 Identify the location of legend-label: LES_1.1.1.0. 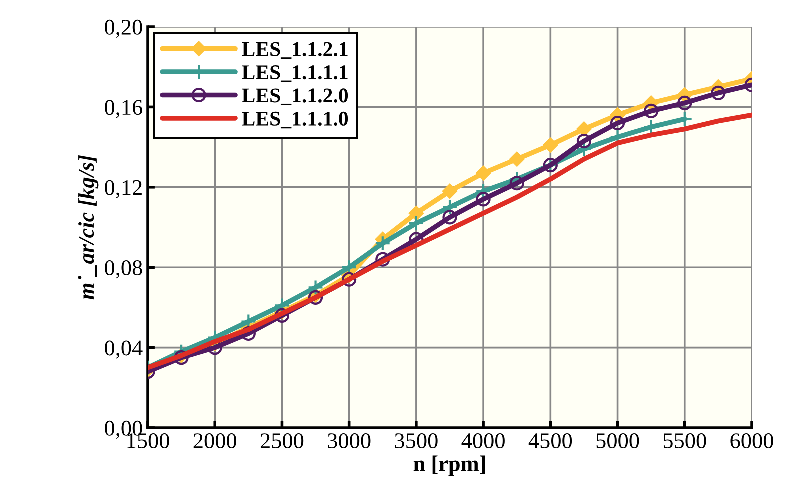
(295, 120).